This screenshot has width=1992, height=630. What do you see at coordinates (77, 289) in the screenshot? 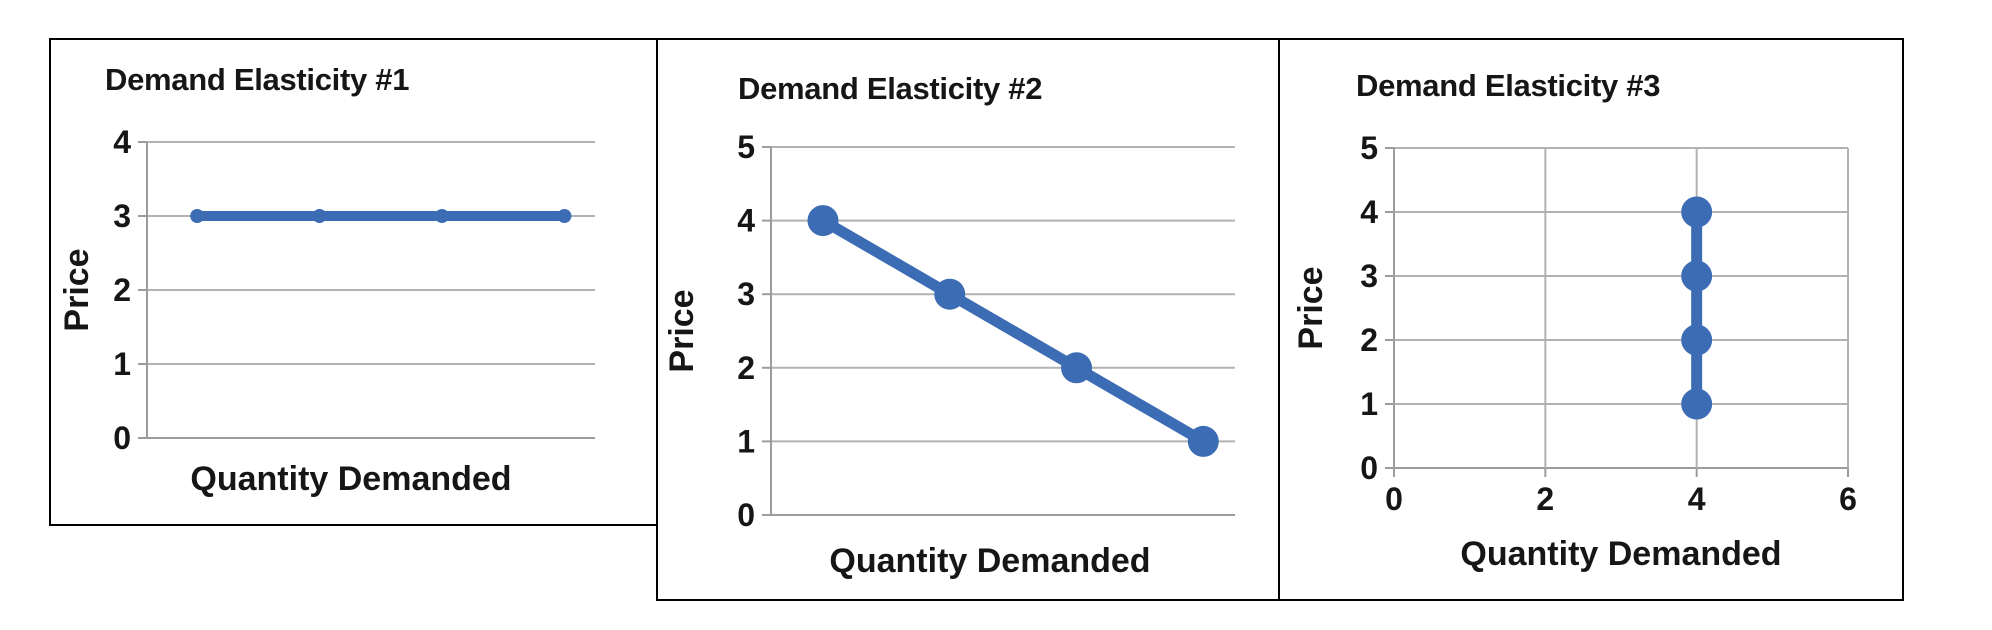
I see `chart-1-y-axis-title: Price` at bounding box center [77, 289].